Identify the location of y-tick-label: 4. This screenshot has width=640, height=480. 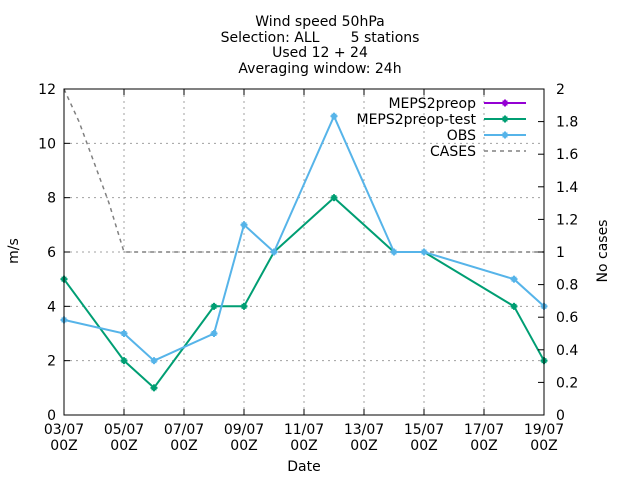
(51, 307).